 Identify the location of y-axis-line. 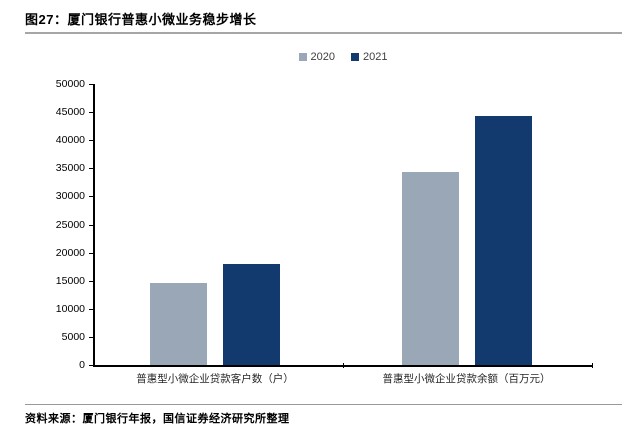
(94, 224).